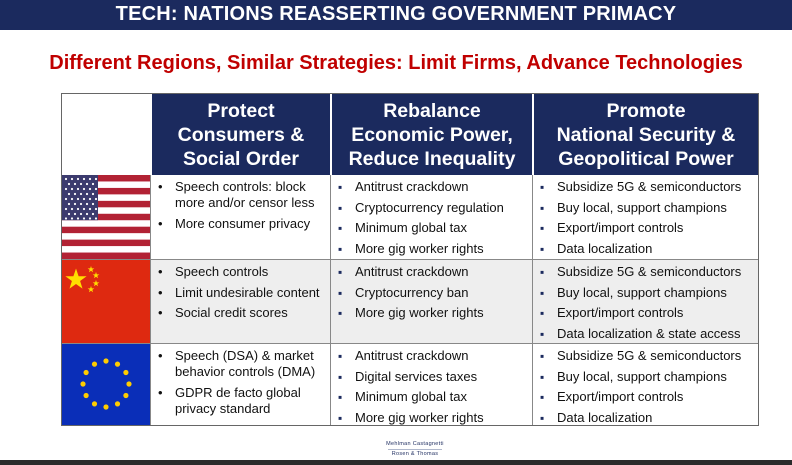 Image resolution: width=792 pixels, height=465 pixels. What do you see at coordinates (432, 208) in the screenshot?
I see `list-item: Cryptocurrency regulation` at bounding box center [432, 208].